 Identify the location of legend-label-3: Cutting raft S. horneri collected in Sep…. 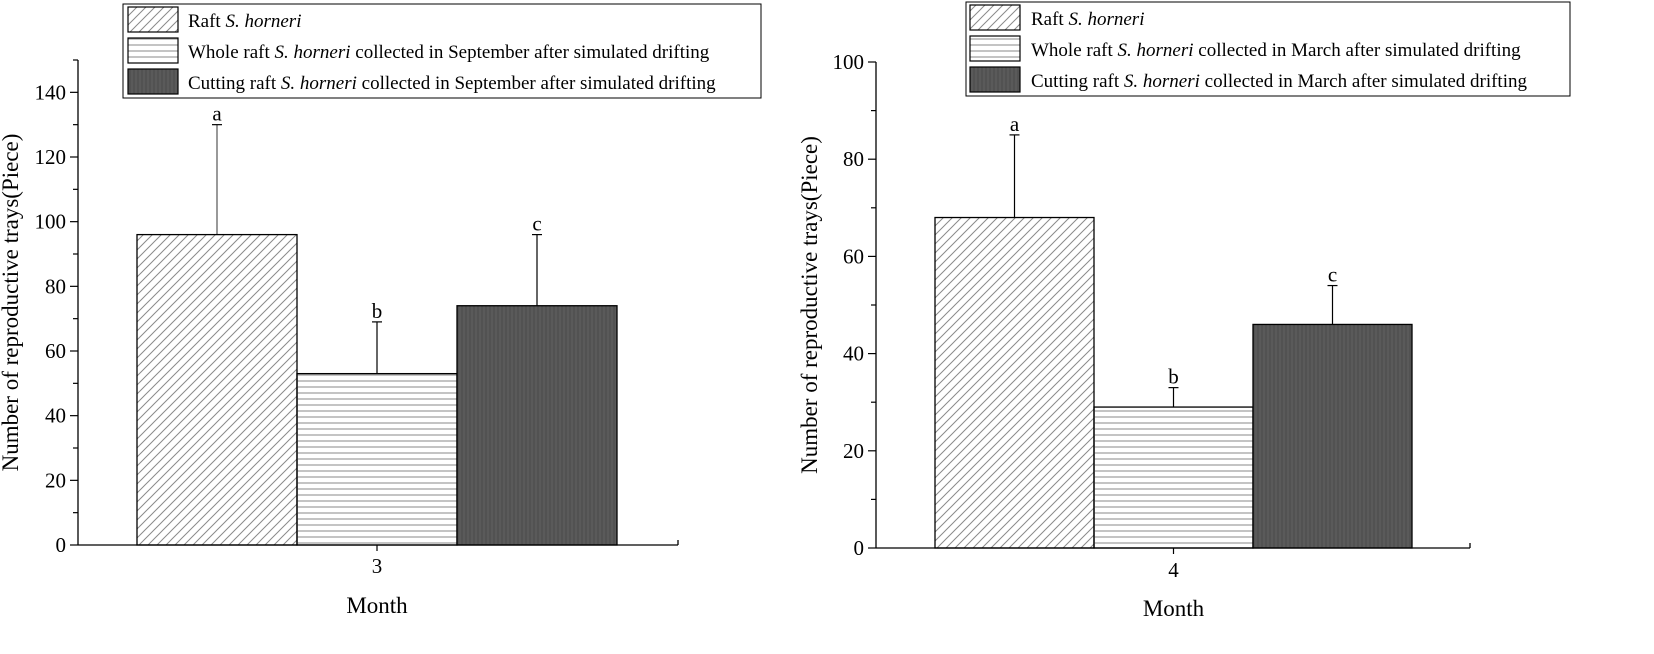
(452, 83).